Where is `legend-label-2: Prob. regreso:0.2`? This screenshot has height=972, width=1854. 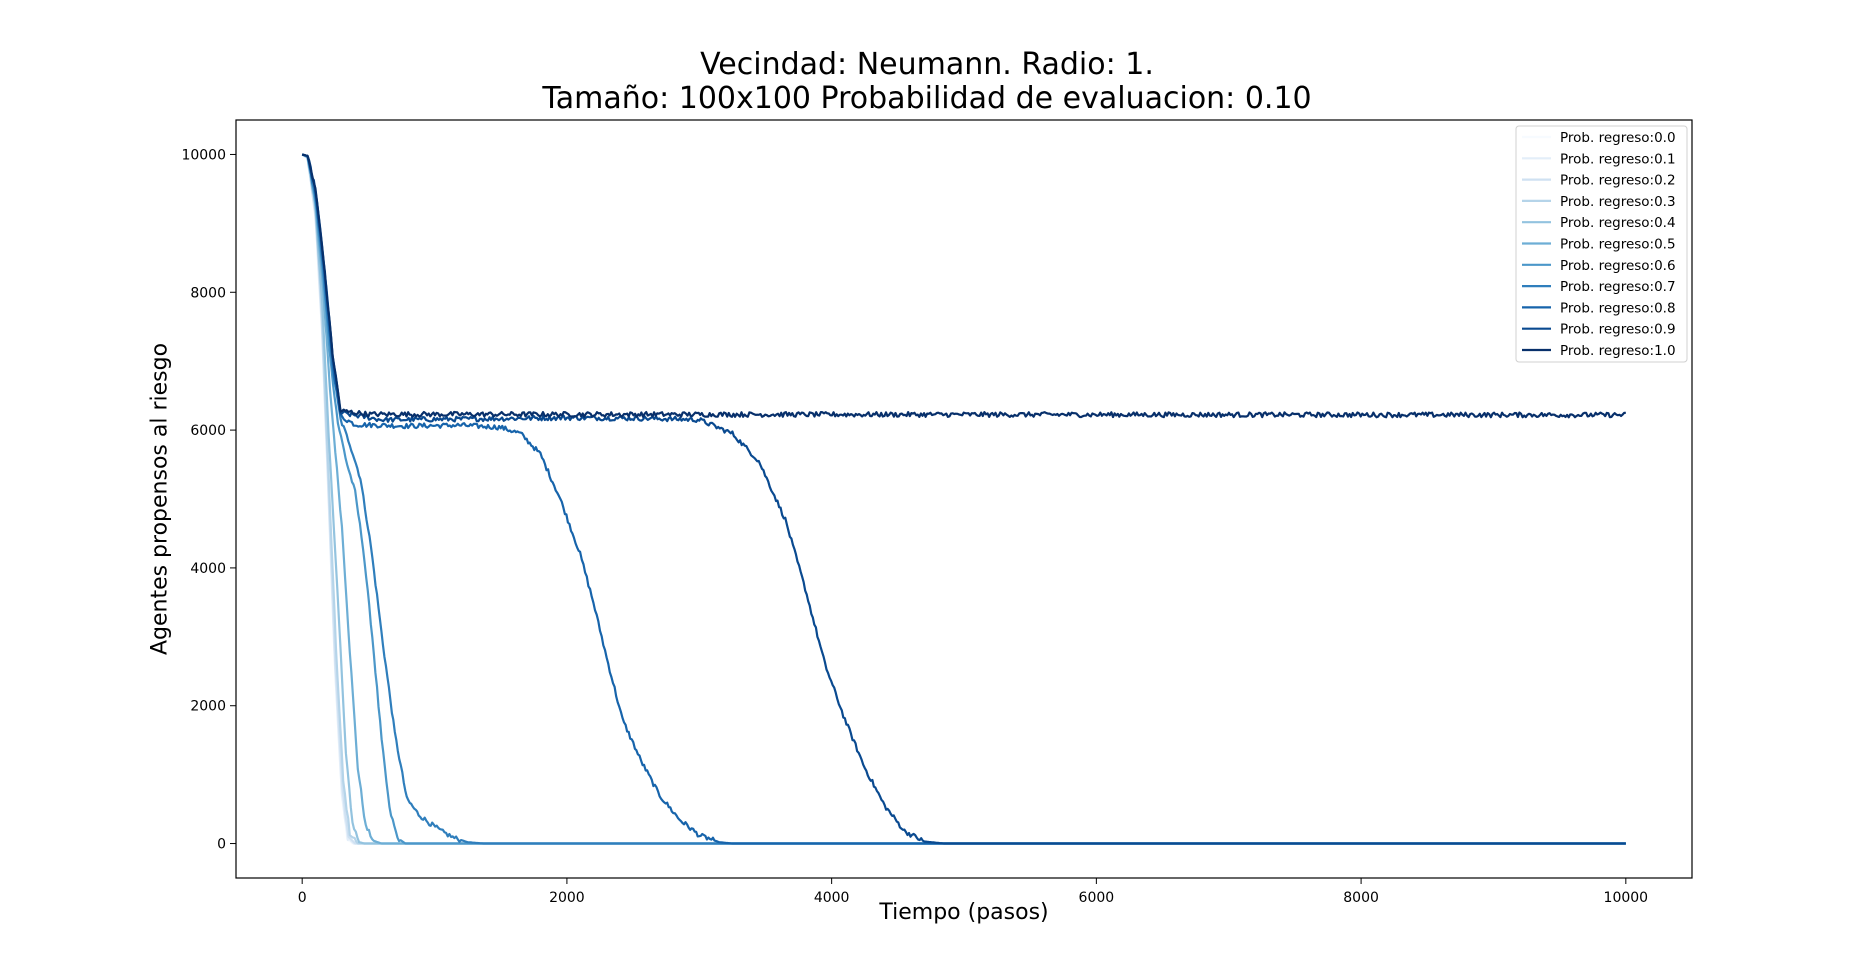
legend-label-2: Prob. regreso:0.2 is located at coordinates (1618, 181).